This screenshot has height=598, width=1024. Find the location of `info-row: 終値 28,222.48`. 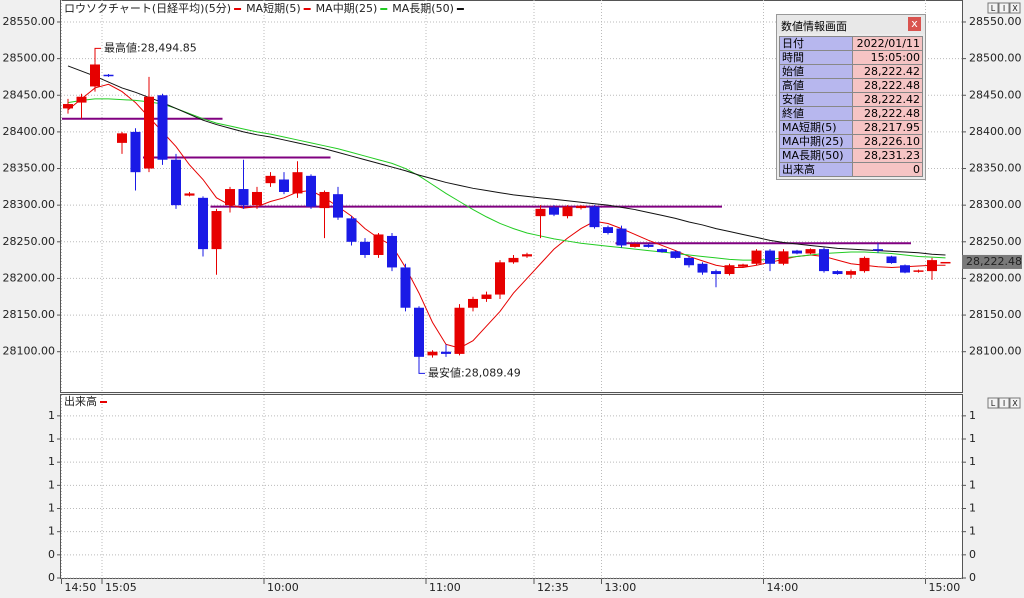

info-row: 終値 28,222.48 is located at coordinates (851, 113).